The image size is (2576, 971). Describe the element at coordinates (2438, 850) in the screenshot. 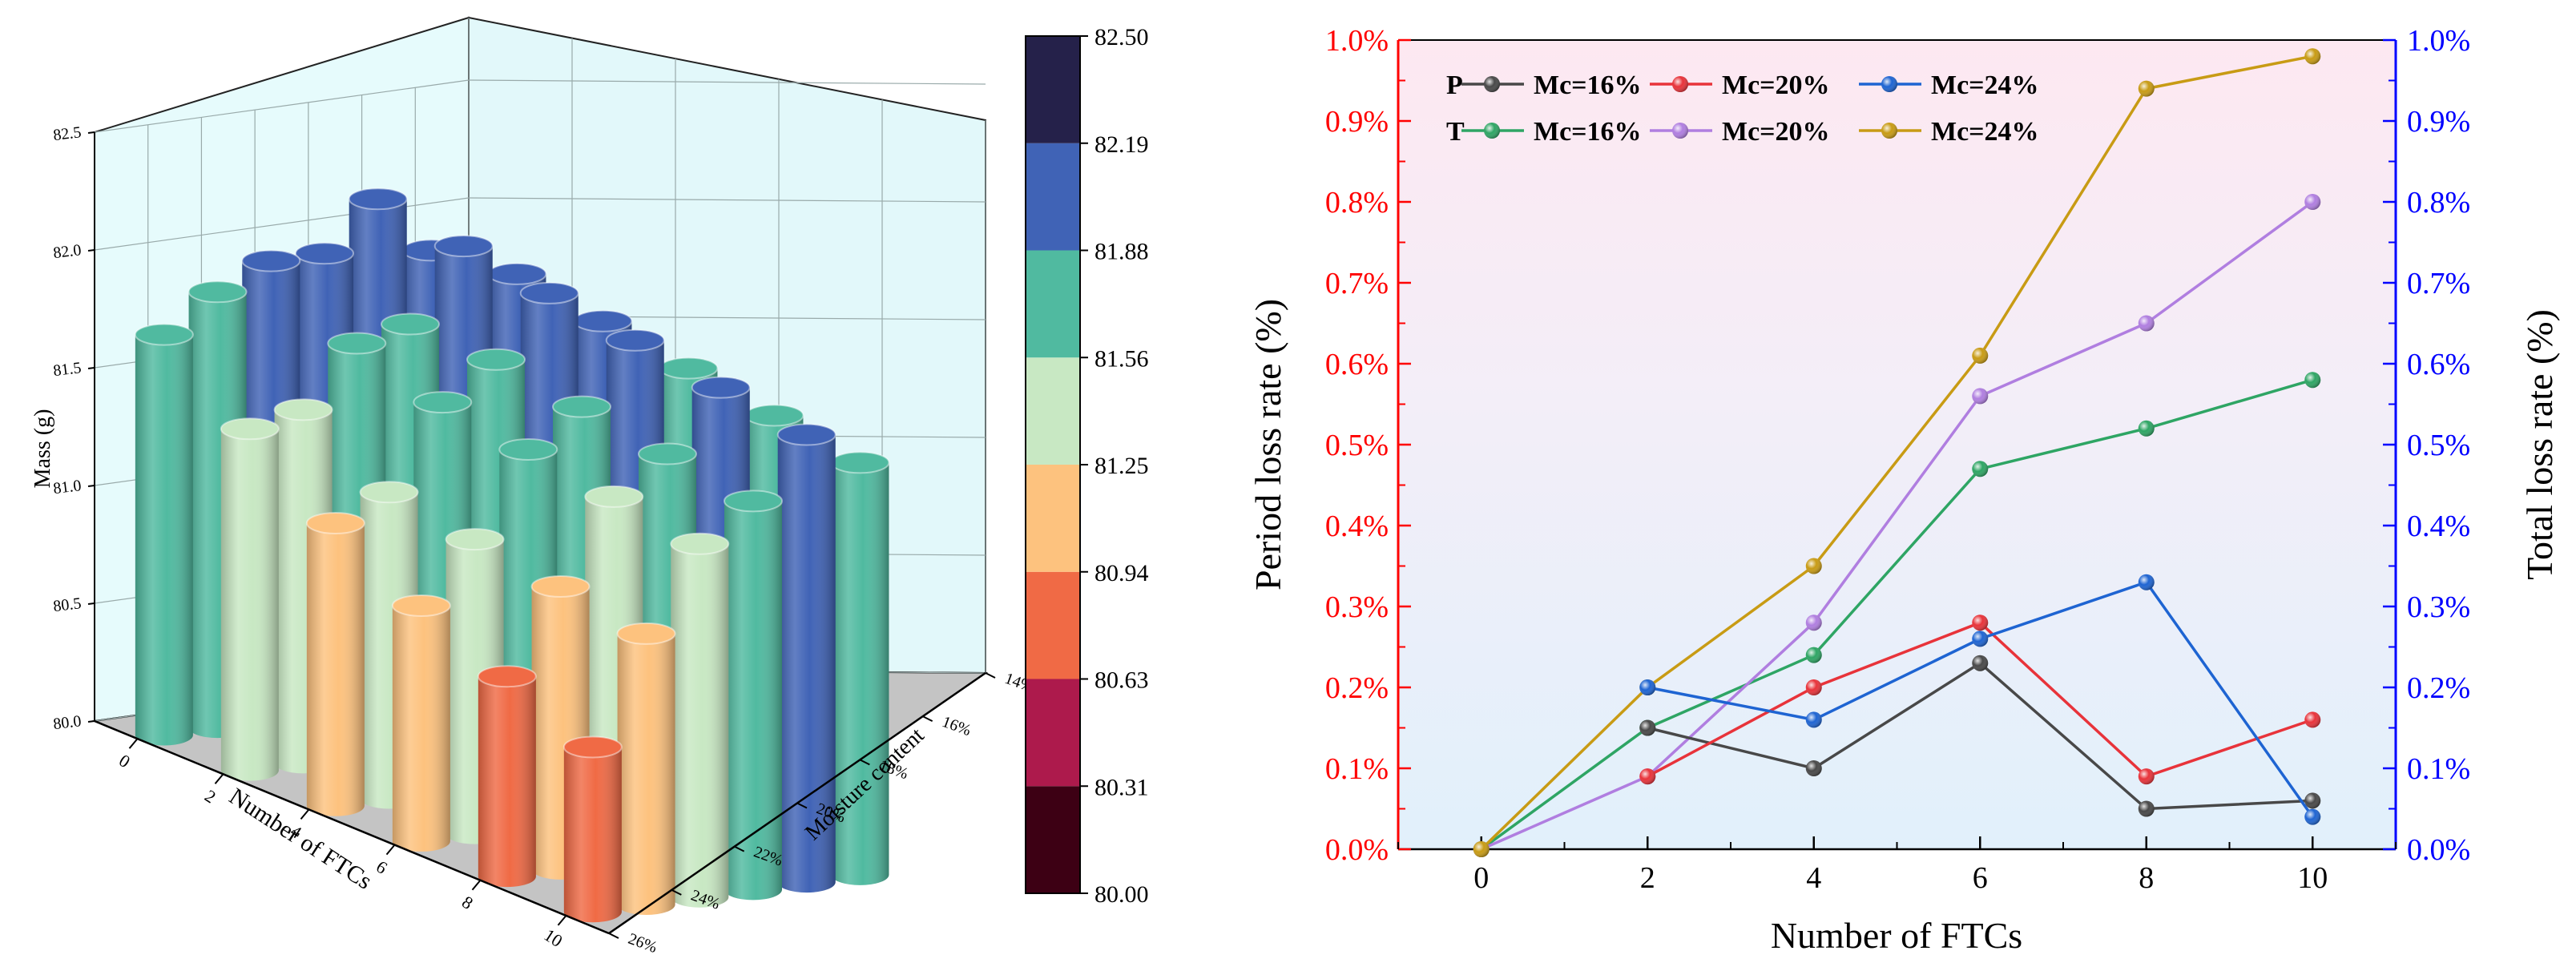

I see `tick-label-y-right: 0.0%` at that location.